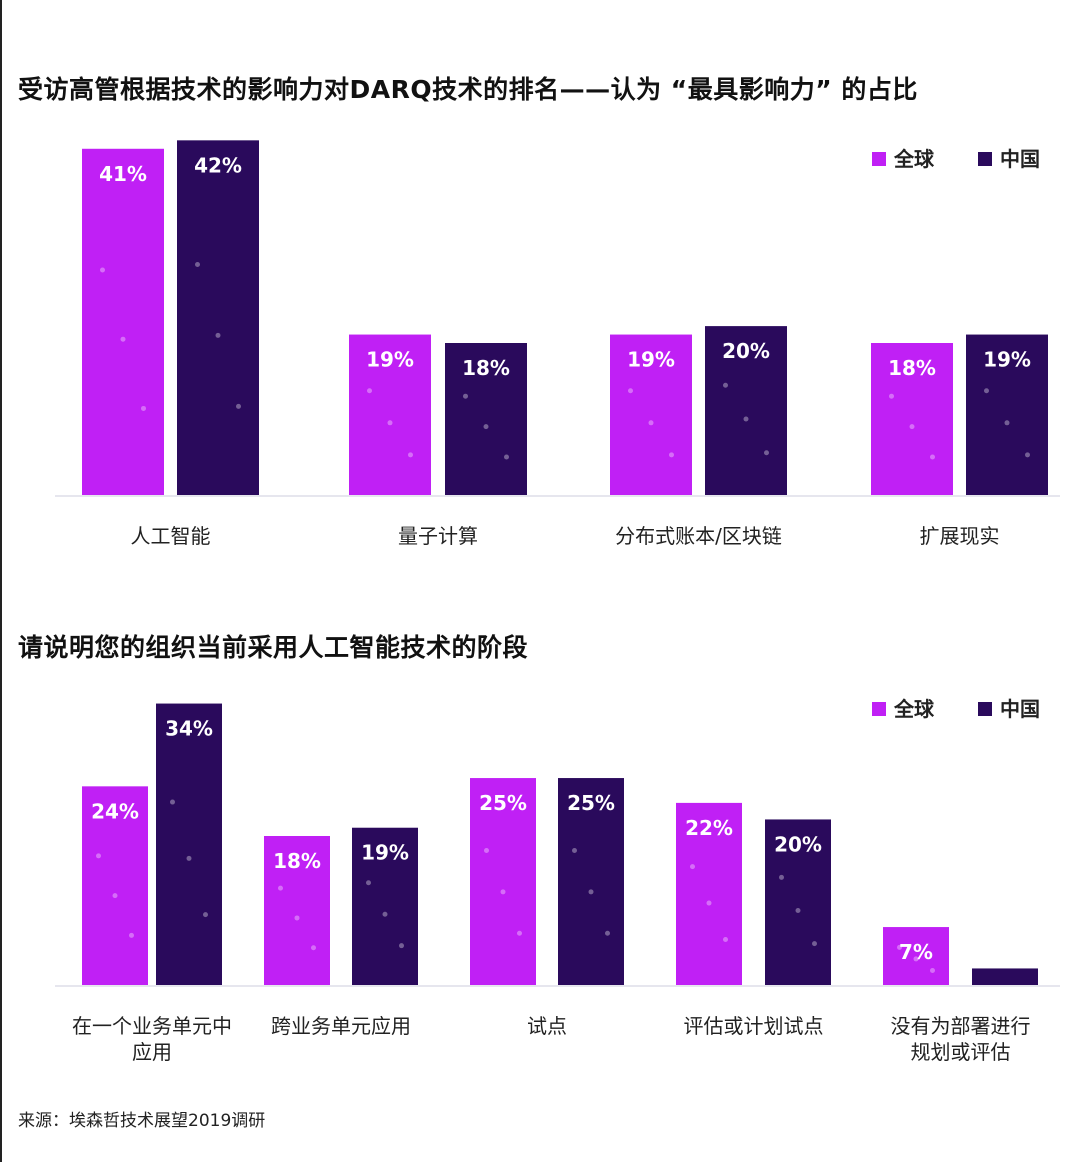 The width and height of the screenshot is (1080, 1162). Describe the element at coordinates (115, 811) in the screenshot. I see `data-label-global-1: 24%` at that location.